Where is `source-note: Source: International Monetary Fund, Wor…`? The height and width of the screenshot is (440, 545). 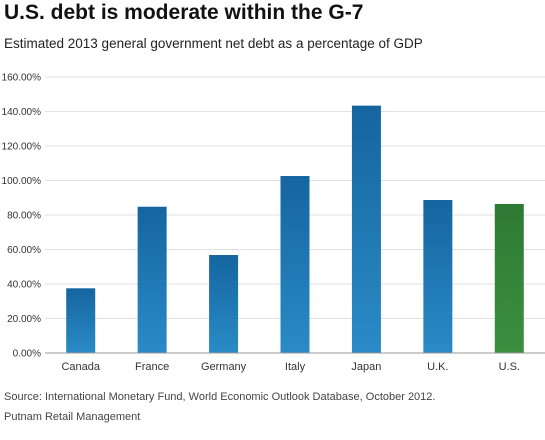
source-note: Source: International Monetary Fund, Wor… is located at coordinates (220, 397).